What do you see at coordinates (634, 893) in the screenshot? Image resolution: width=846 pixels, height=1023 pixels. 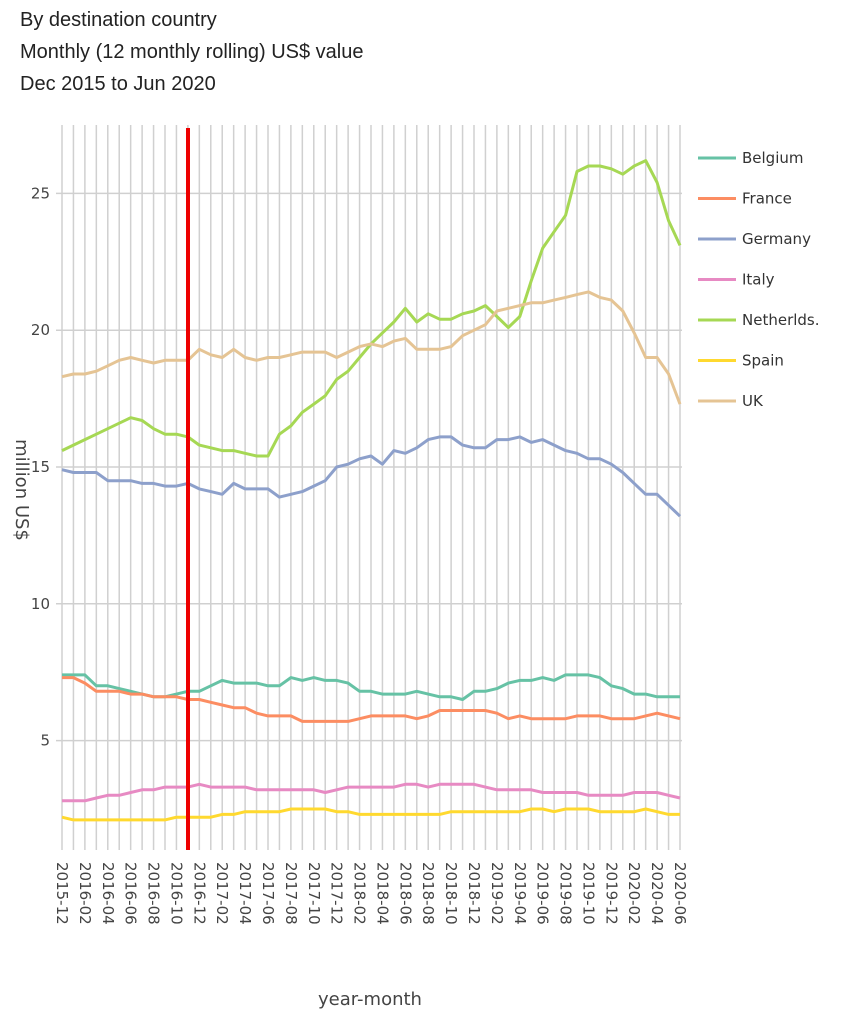 I see `x-tick-label: 2020-02` at bounding box center [634, 893].